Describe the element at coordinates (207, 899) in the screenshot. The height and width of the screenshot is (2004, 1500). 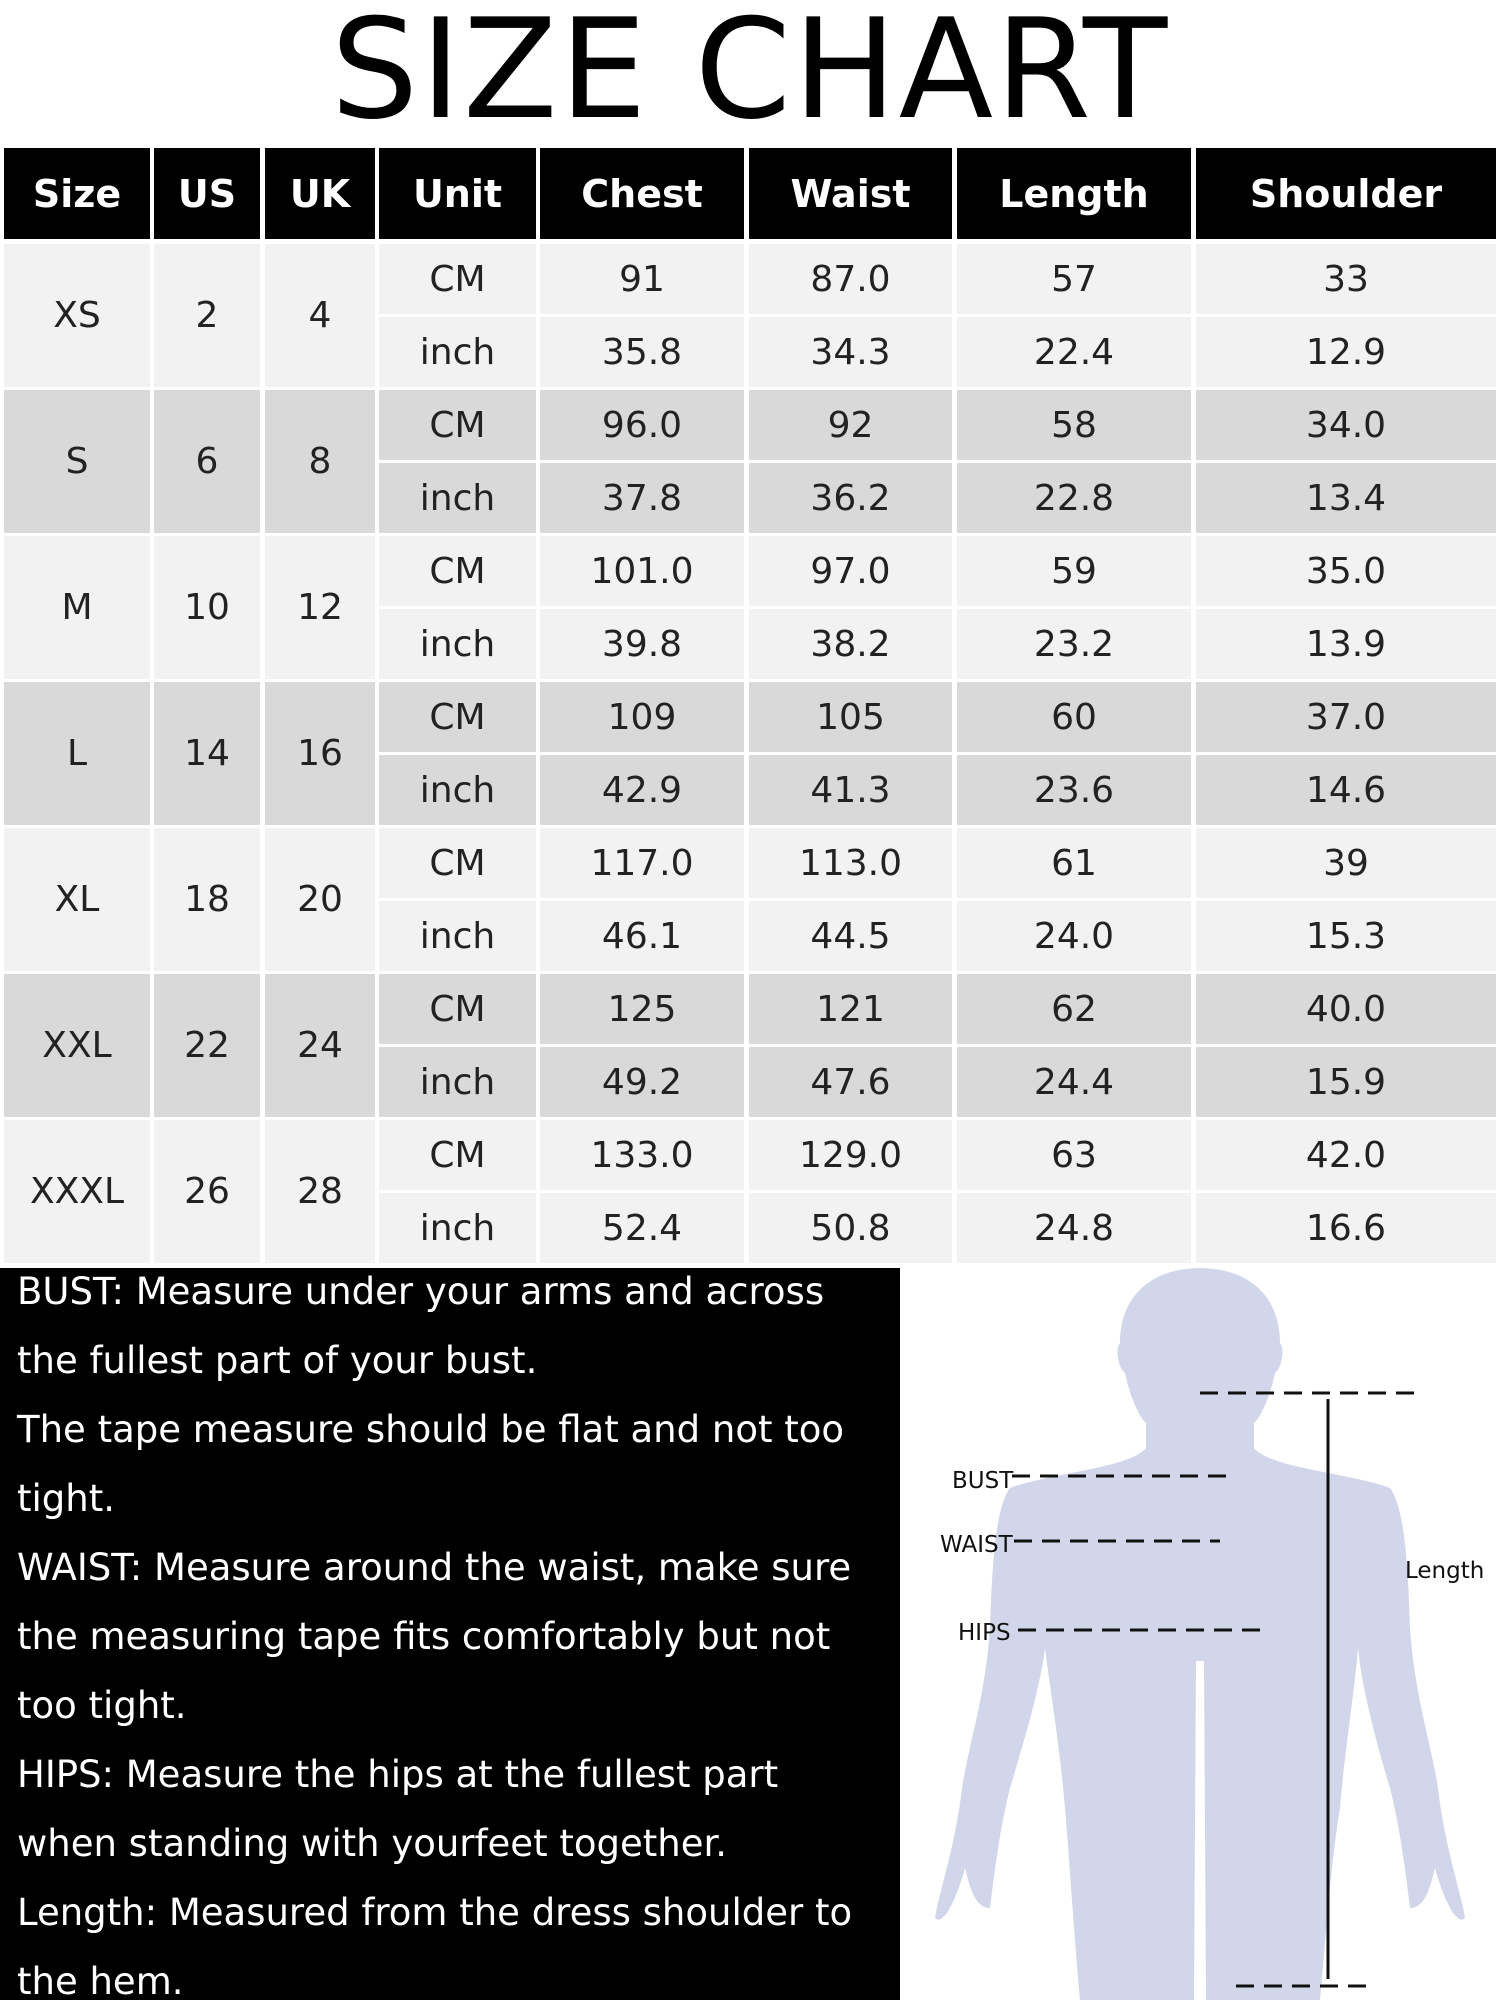
I see `us-size-cell: 18` at that location.